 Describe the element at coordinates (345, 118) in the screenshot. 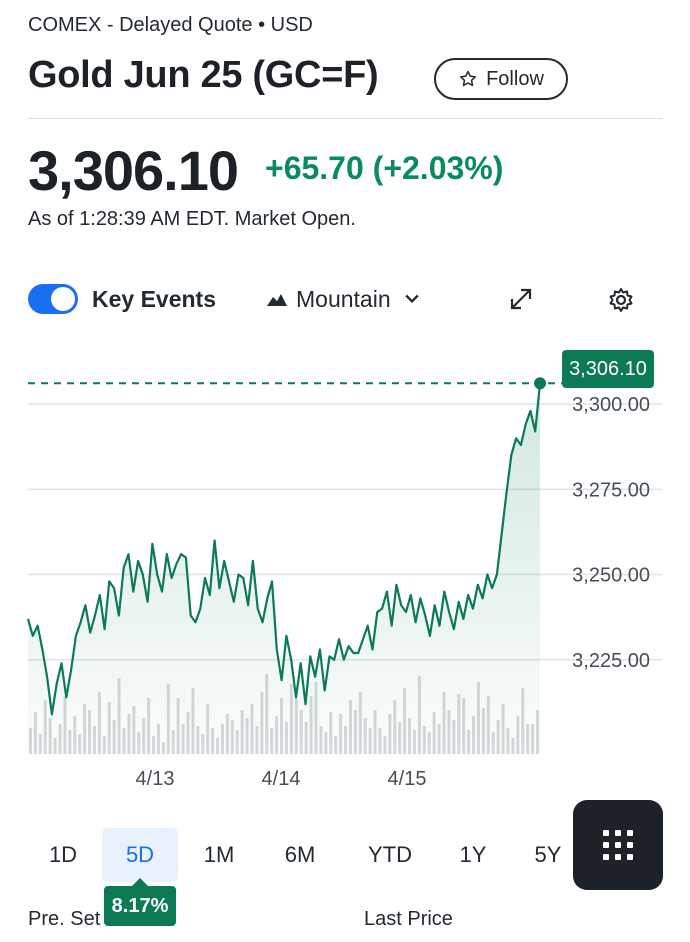

I see `header-divider` at that location.